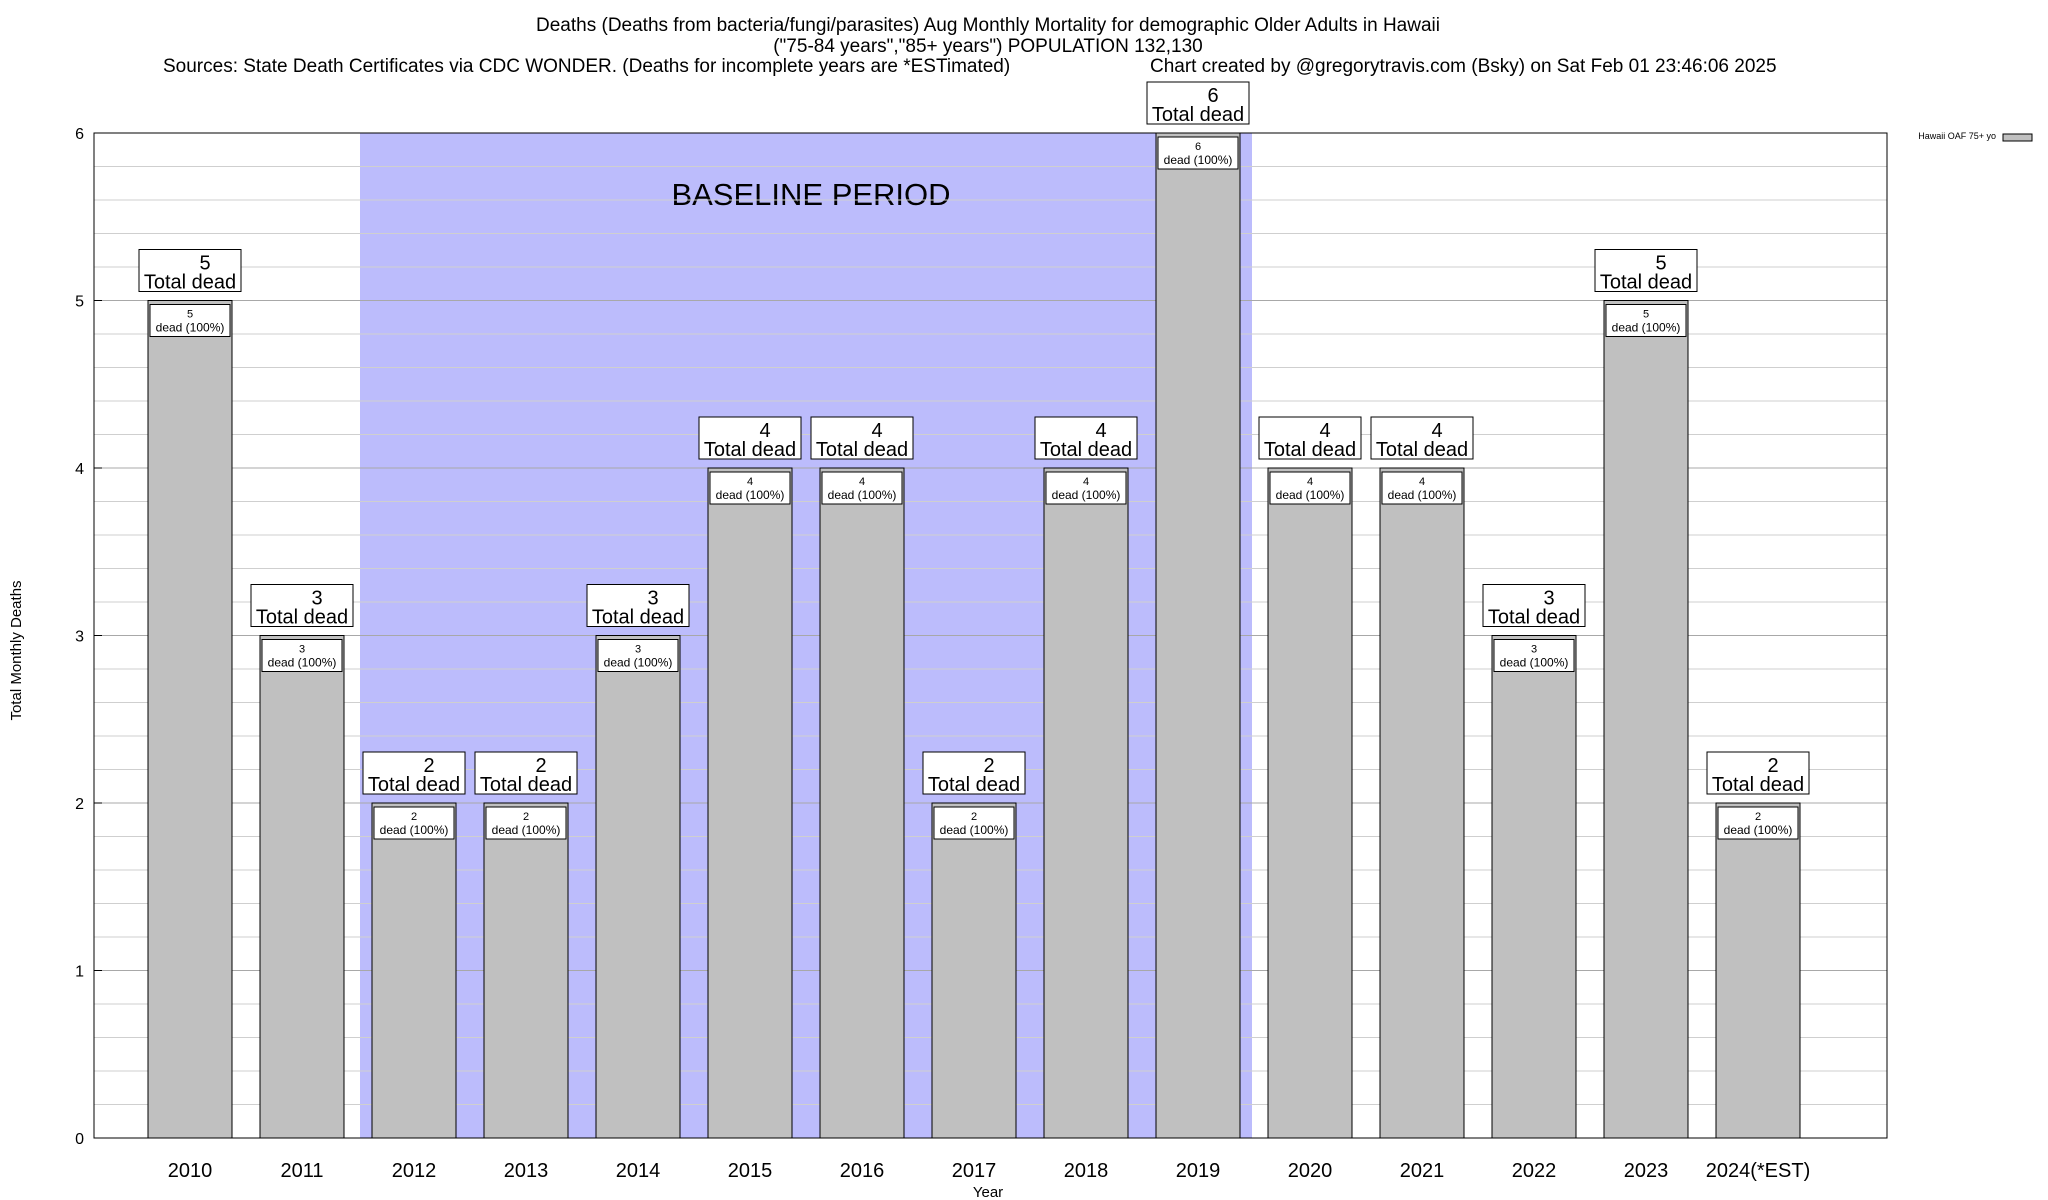  What do you see at coordinates (302, 887) in the screenshot?
I see `bar-2011` at bounding box center [302, 887].